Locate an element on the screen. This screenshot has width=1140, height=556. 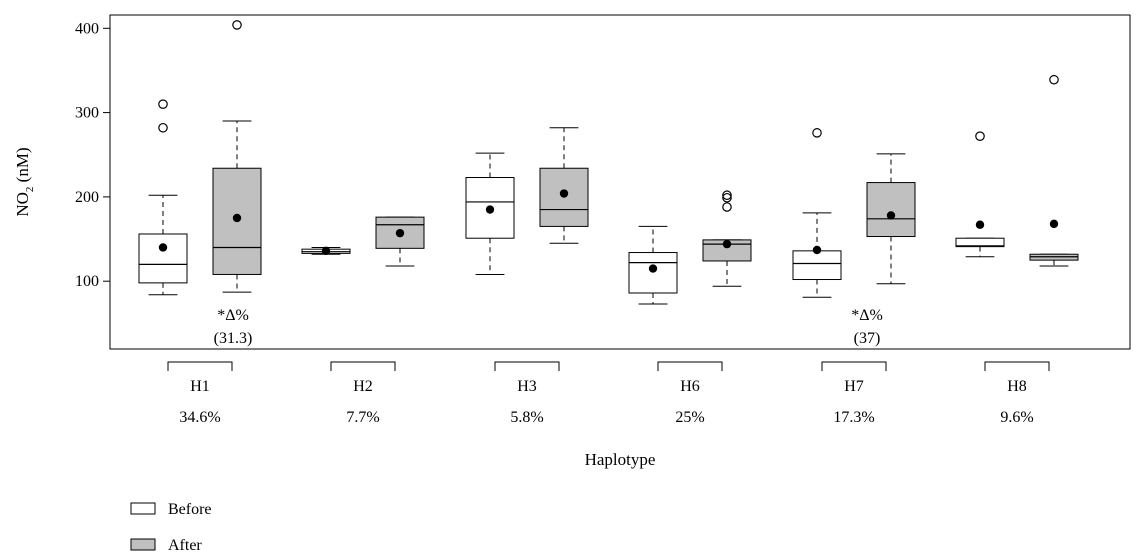
group-percentage: 9.6% is located at coordinates (1016, 417).